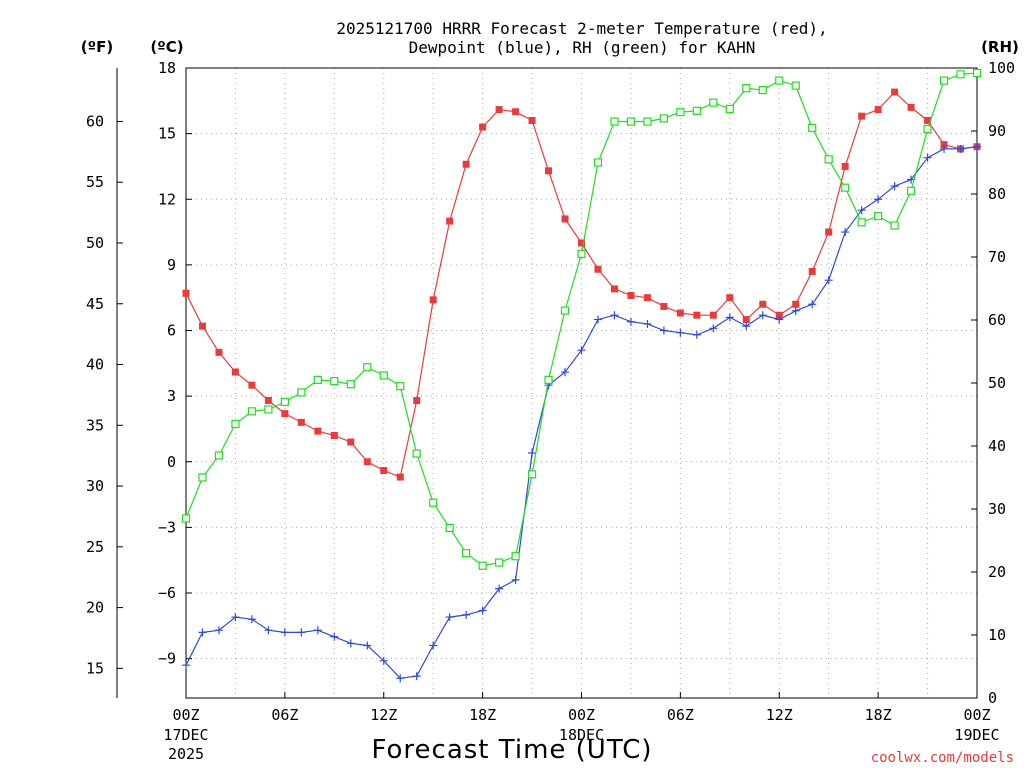  What do you see at coordinates (582, 47) in the screenshot?
I see `chart-title-line2: Dewpoint (blue), RH (green) for KAHN` at bounding box center [582, 47].